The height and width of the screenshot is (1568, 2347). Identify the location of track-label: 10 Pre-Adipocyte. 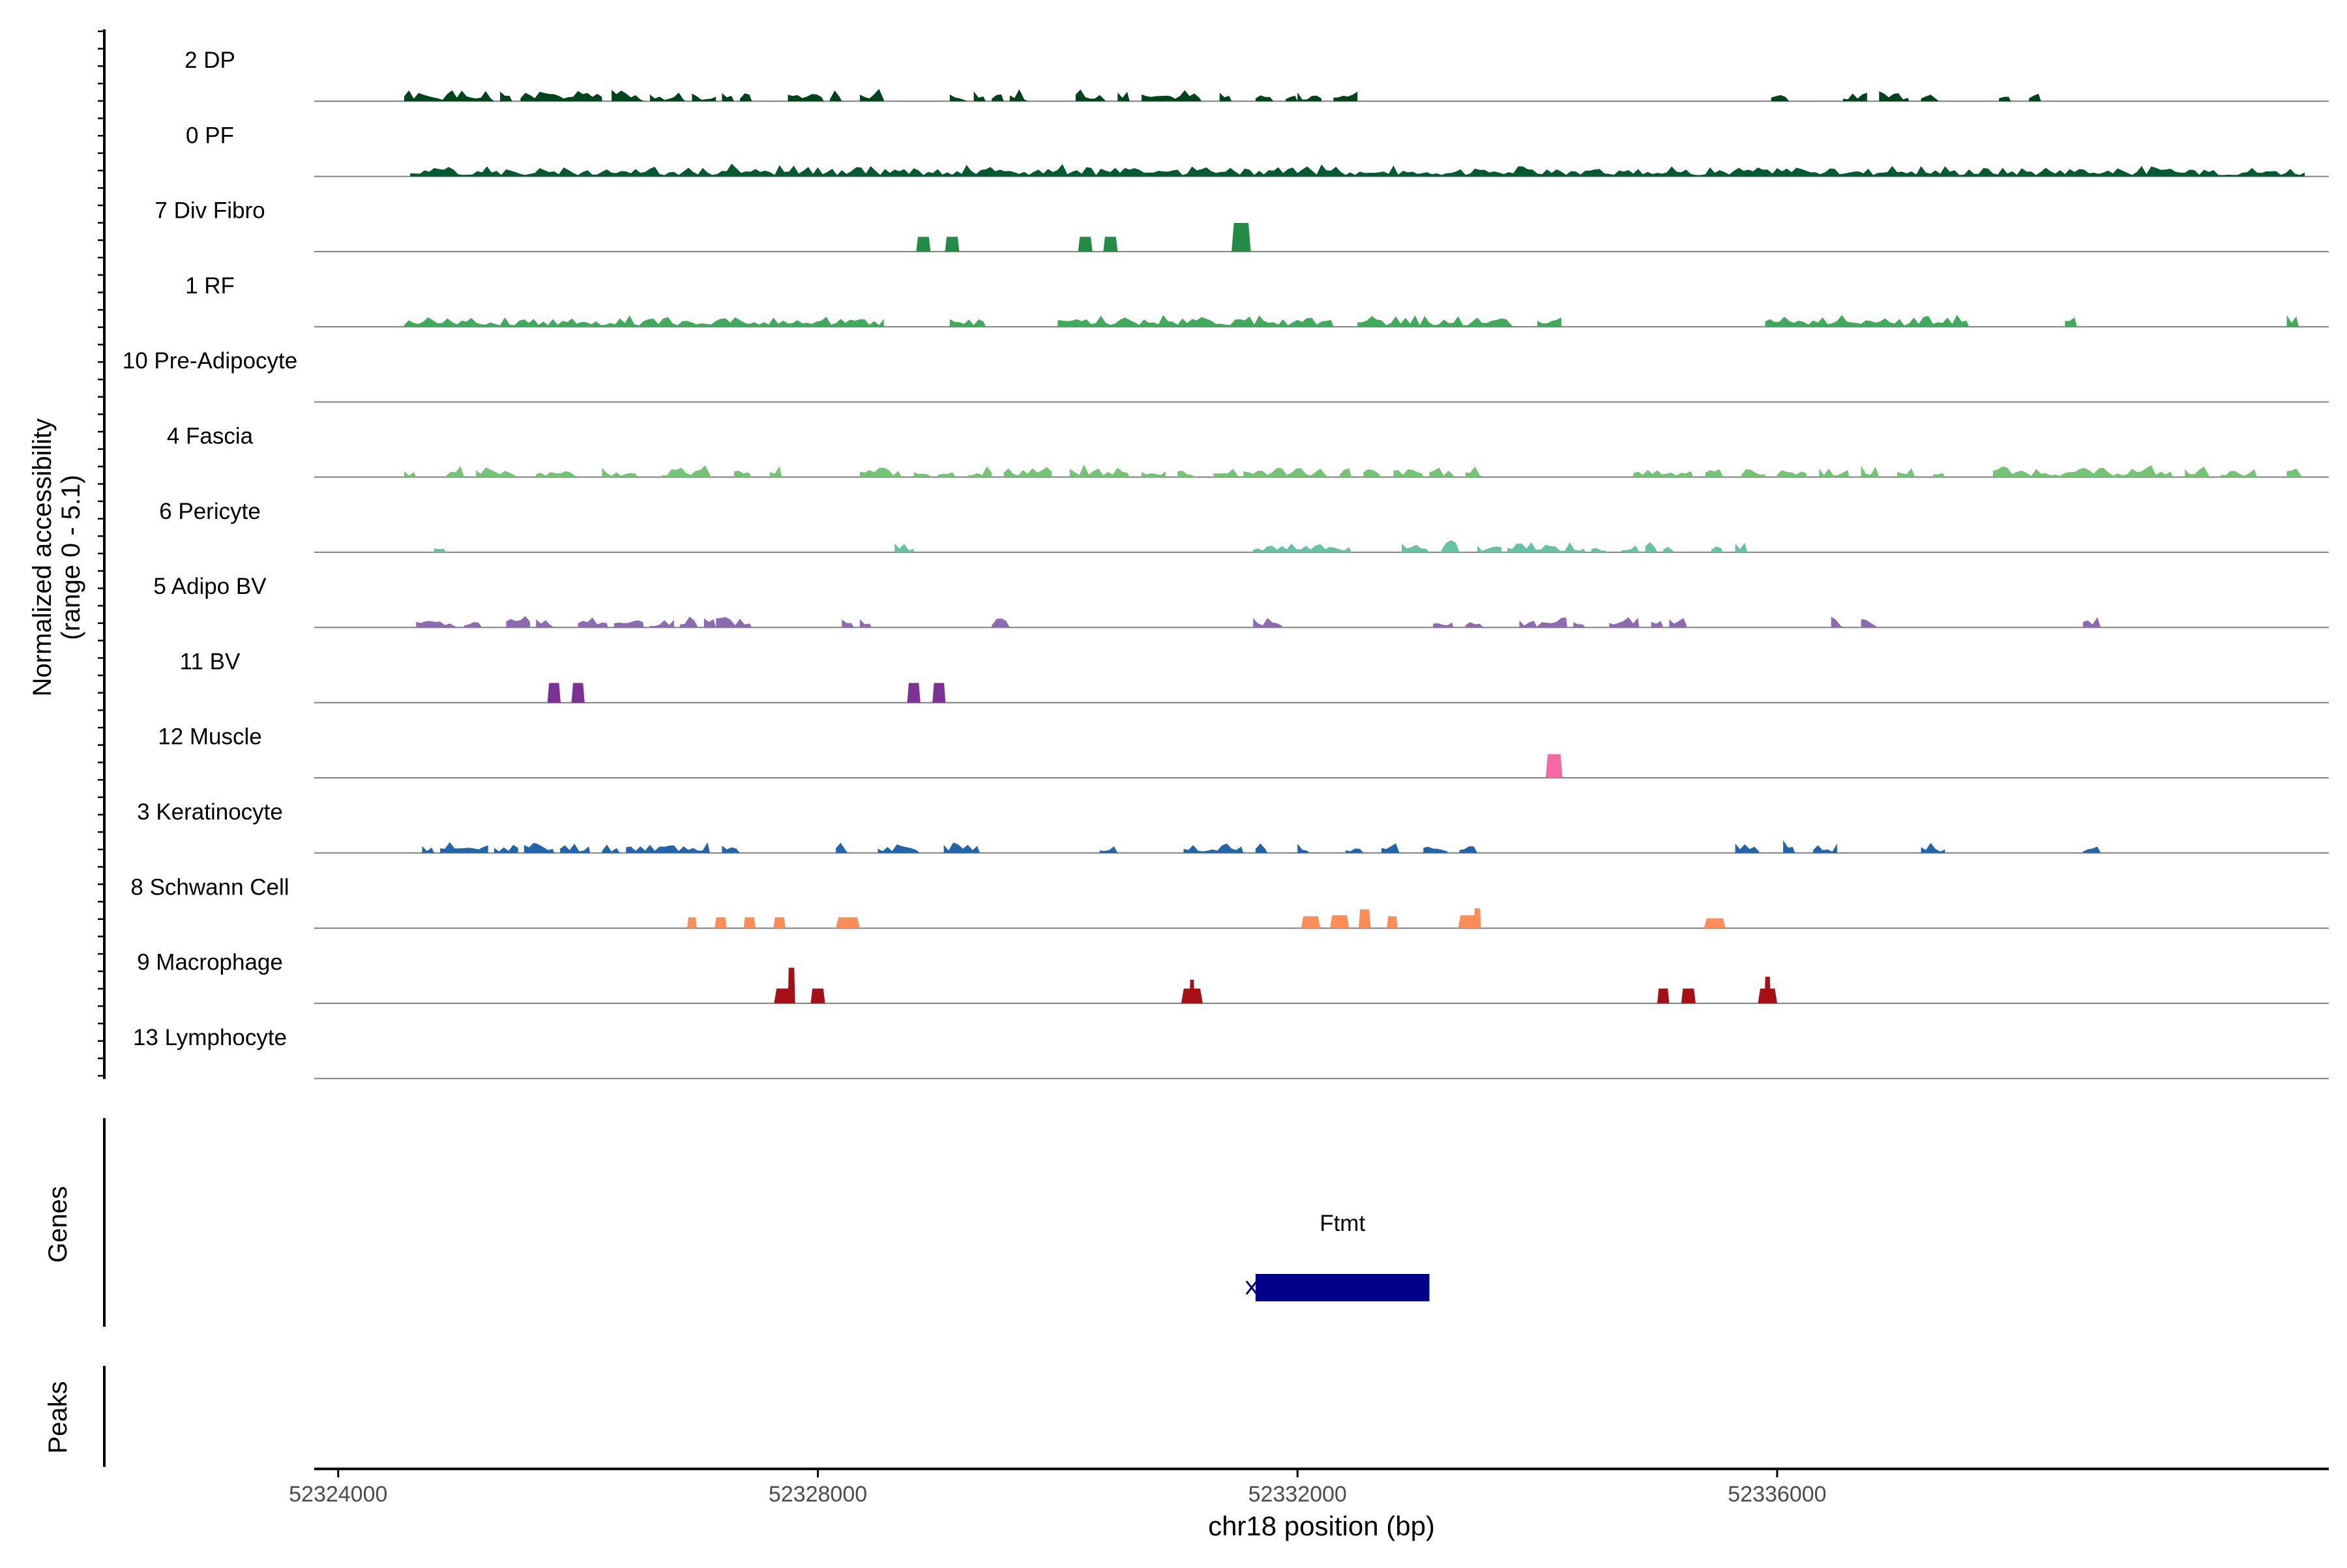
(210, 361).